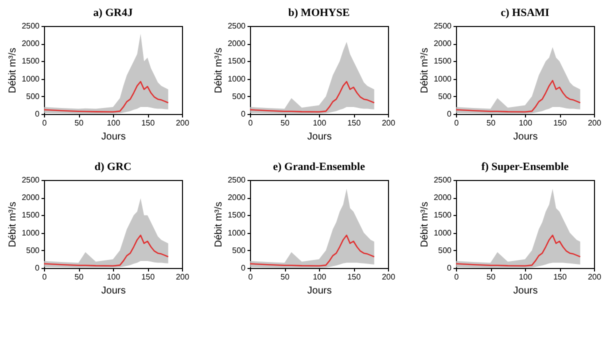  Describe the element at coordinates (525, 13) in the screenshot. I see `chart-title: c) HSAMI` at that location.